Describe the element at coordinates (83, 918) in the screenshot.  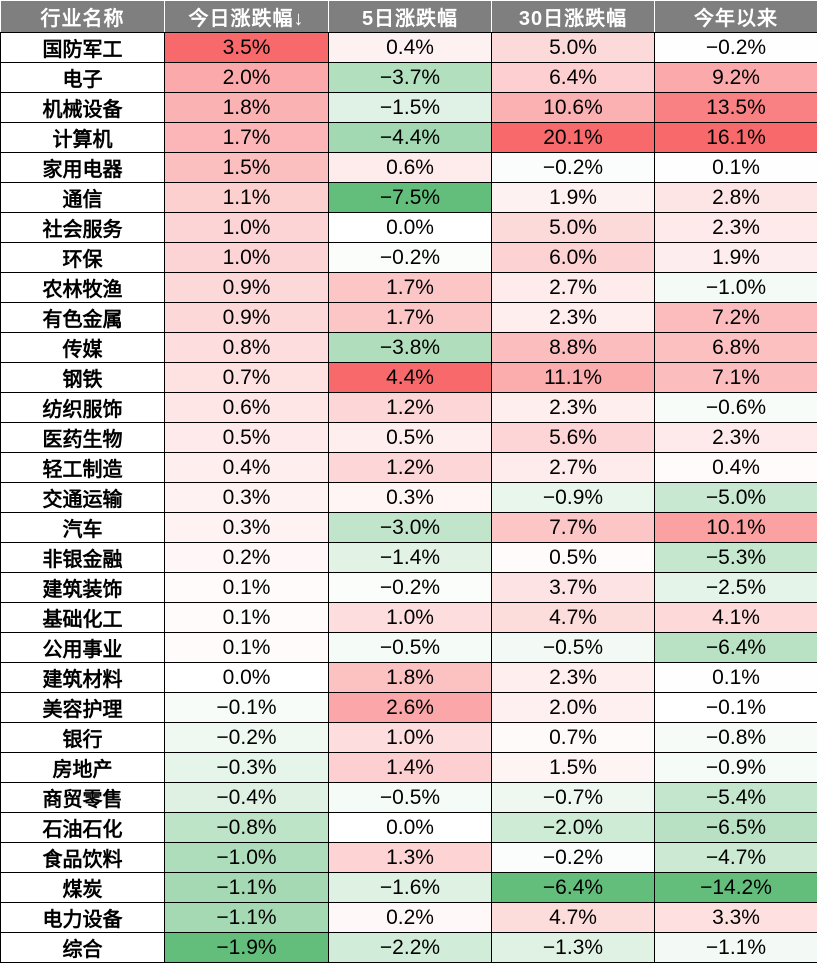
I see `industry-name-cell: 电力设备` at that location.